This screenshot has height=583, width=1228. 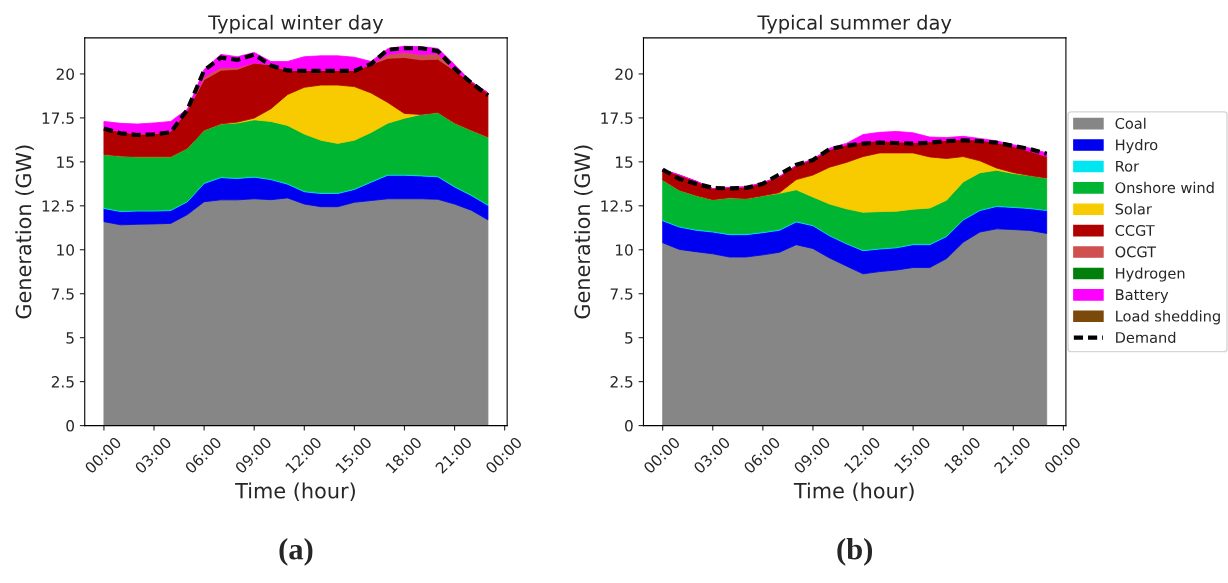 I want to click on legend-label: Coal, so click(x=1130, y=123).